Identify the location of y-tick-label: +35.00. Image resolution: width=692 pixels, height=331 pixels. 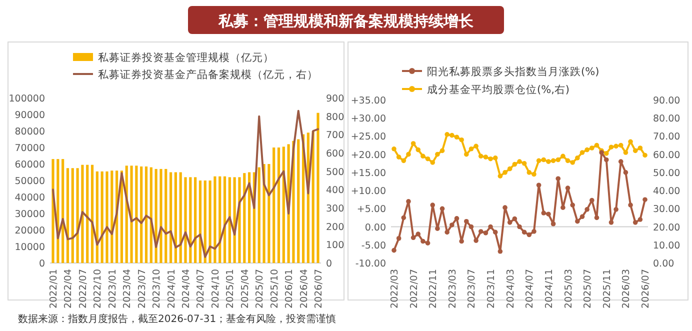
(368, 101).